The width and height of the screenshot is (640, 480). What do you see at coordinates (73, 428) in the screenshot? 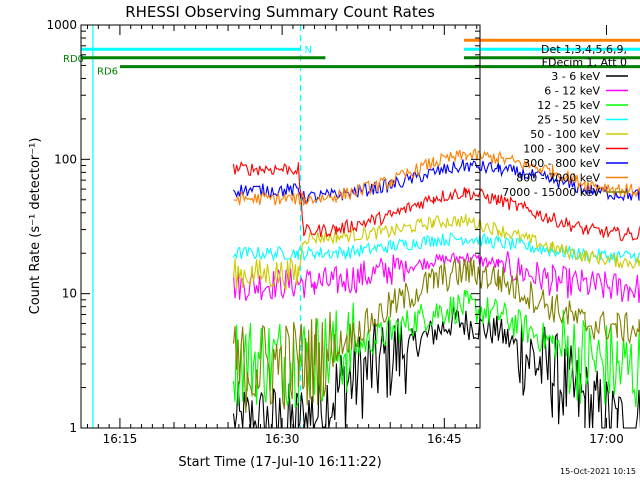
I see `y-tick-label: 1` at bounding box center [73, 428].